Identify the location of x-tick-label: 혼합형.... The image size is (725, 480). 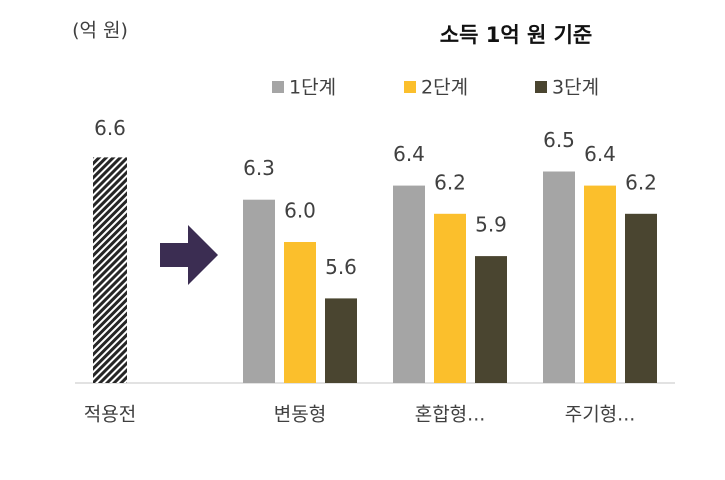
(450, 415).